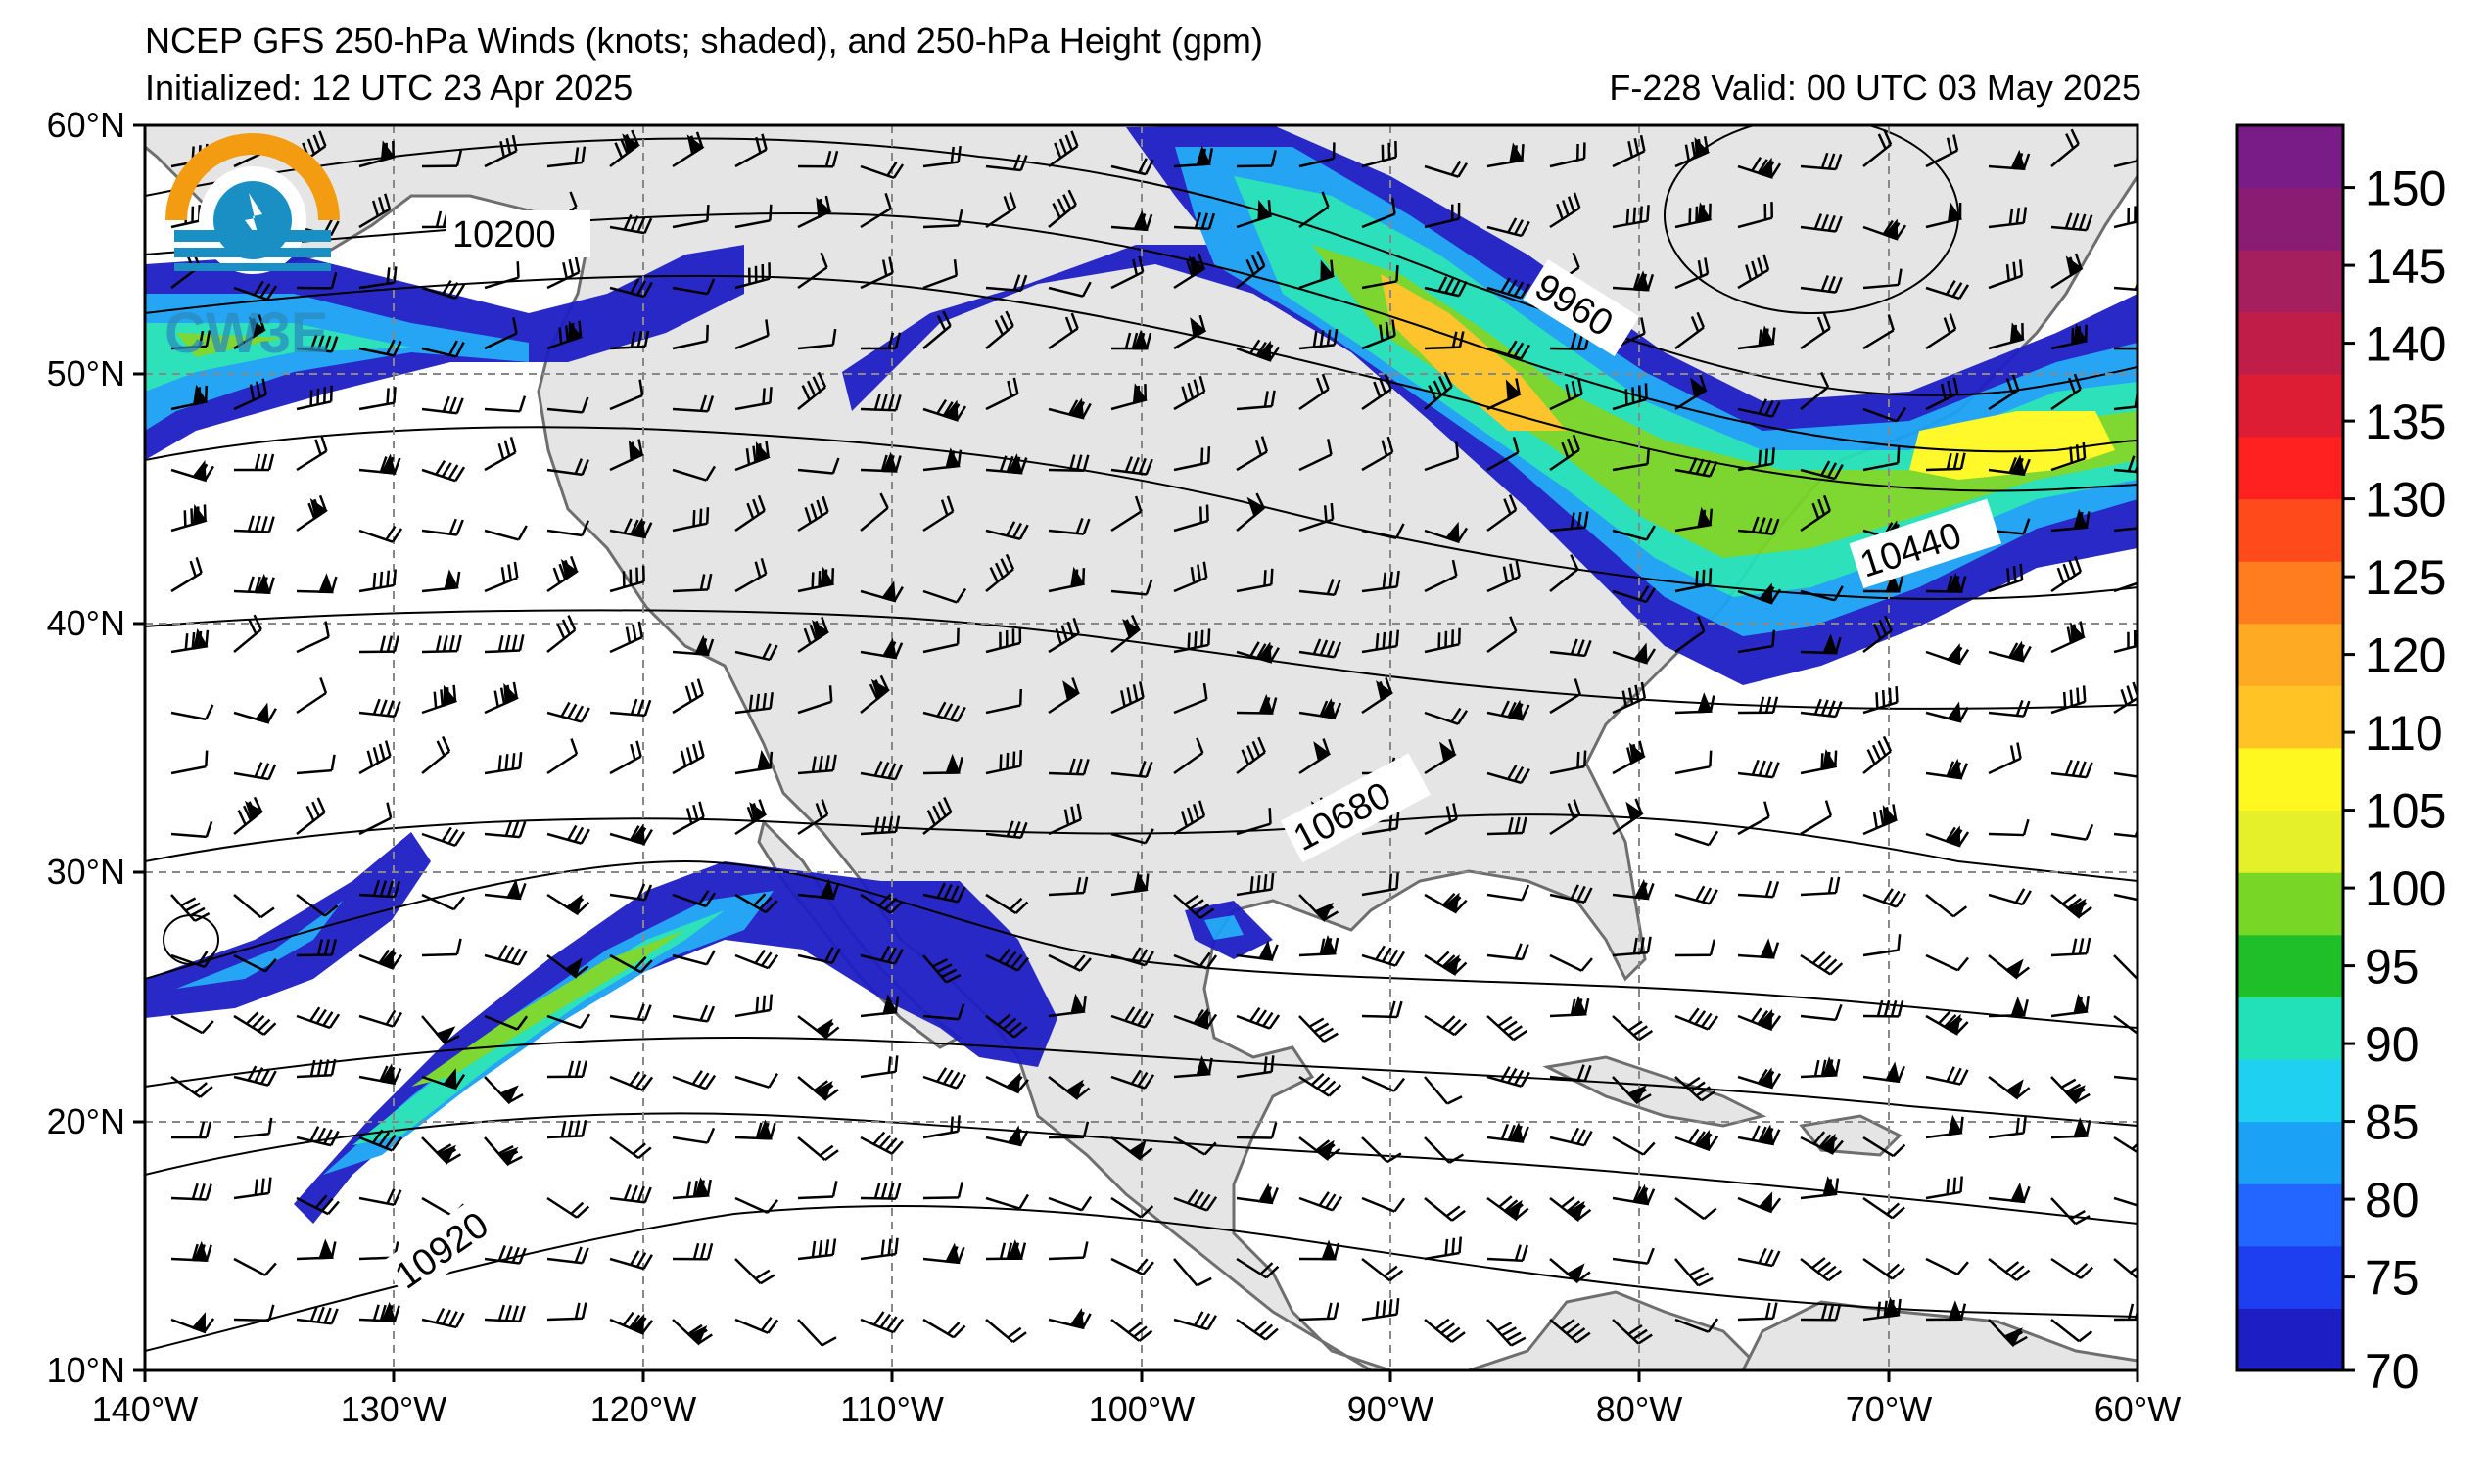  I want to click on colorbar-label: 150, so click(2405, 189).